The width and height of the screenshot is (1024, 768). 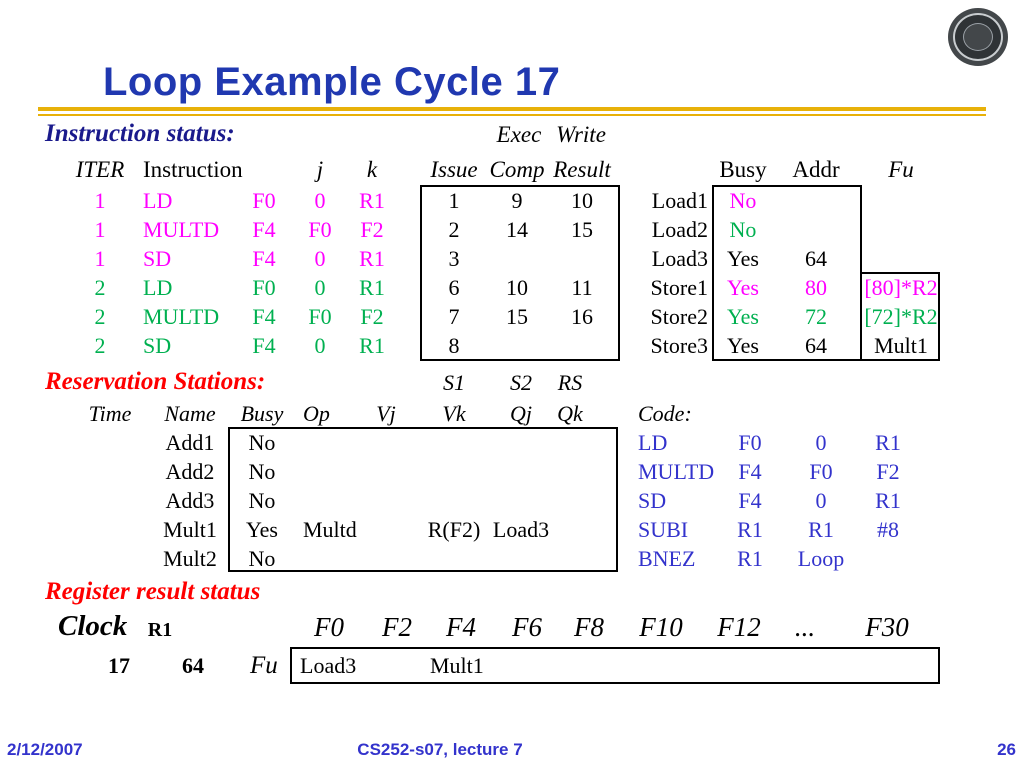 What do you see at coordinates (570, 382) in the screenshot?
I see `rs-header: RS` at bounding box center [570, 382].